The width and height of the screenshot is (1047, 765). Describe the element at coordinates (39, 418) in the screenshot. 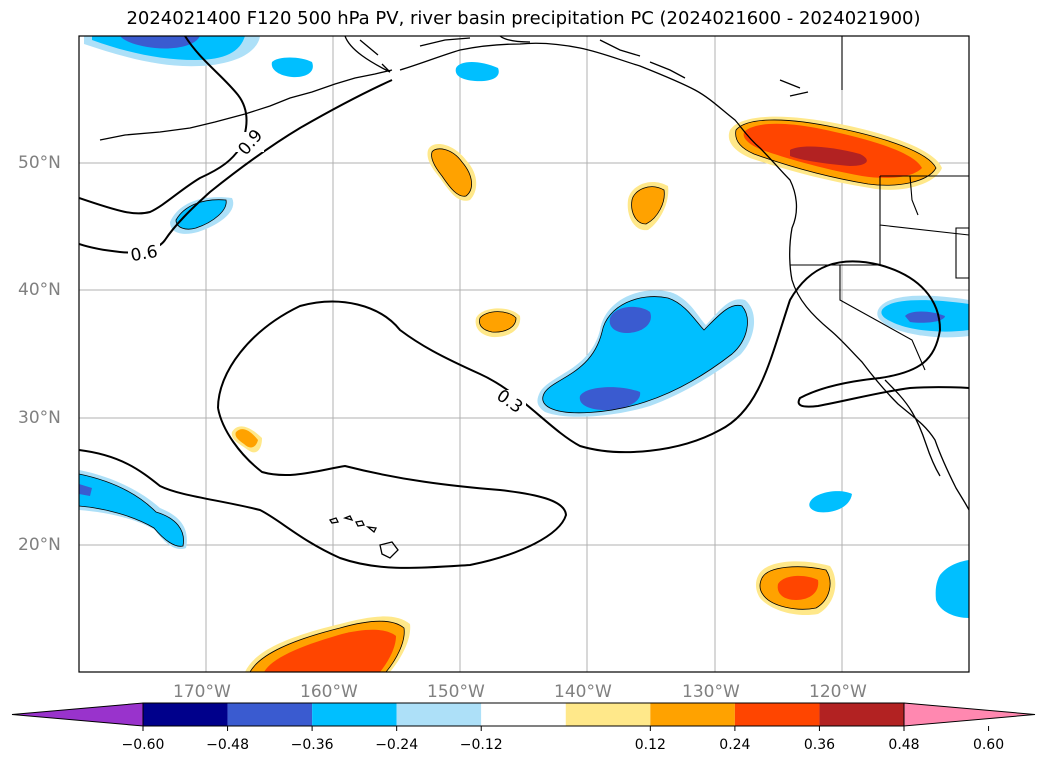

I see `lat-label-30n: 30°N` at that location.